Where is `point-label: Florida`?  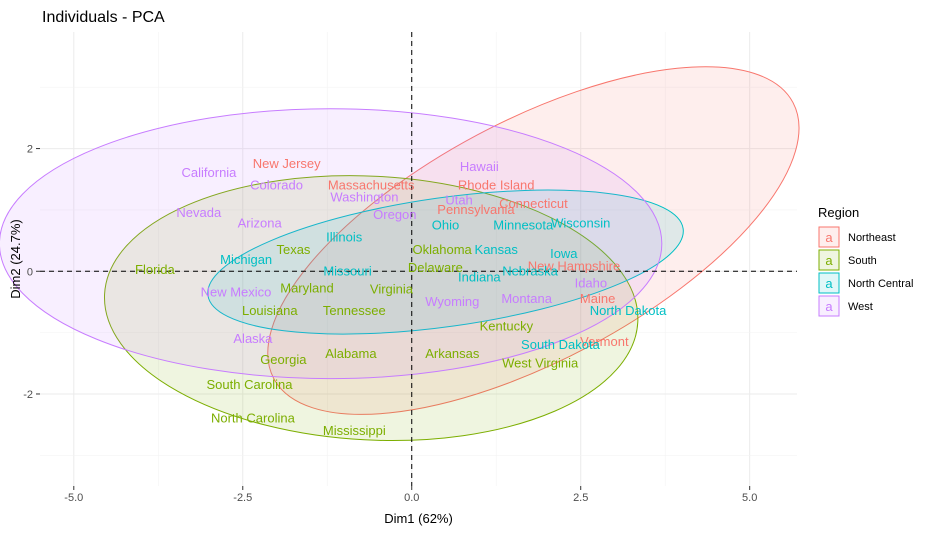
point-label: Florida is located at coordinates (155, 269).